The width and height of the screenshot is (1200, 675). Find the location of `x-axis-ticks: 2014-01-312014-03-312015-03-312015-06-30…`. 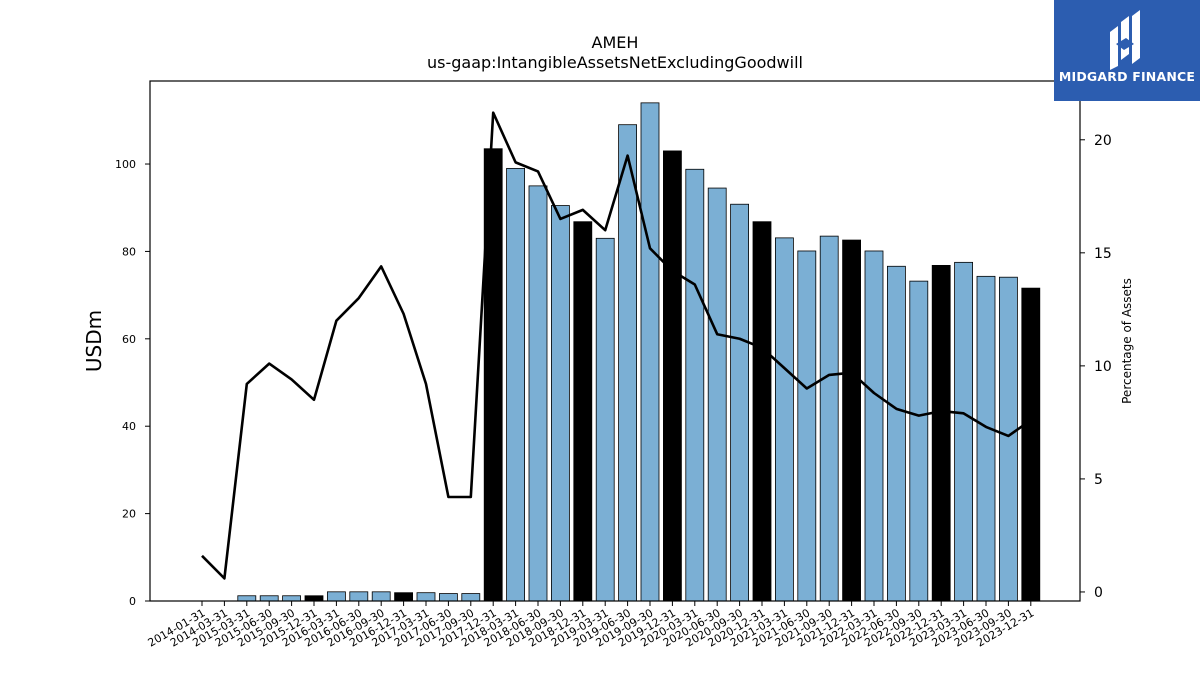

x-axis-ticks: 2014-01-312014-03-312015-03-312015-06-30… is located at coordinates (591, 625).